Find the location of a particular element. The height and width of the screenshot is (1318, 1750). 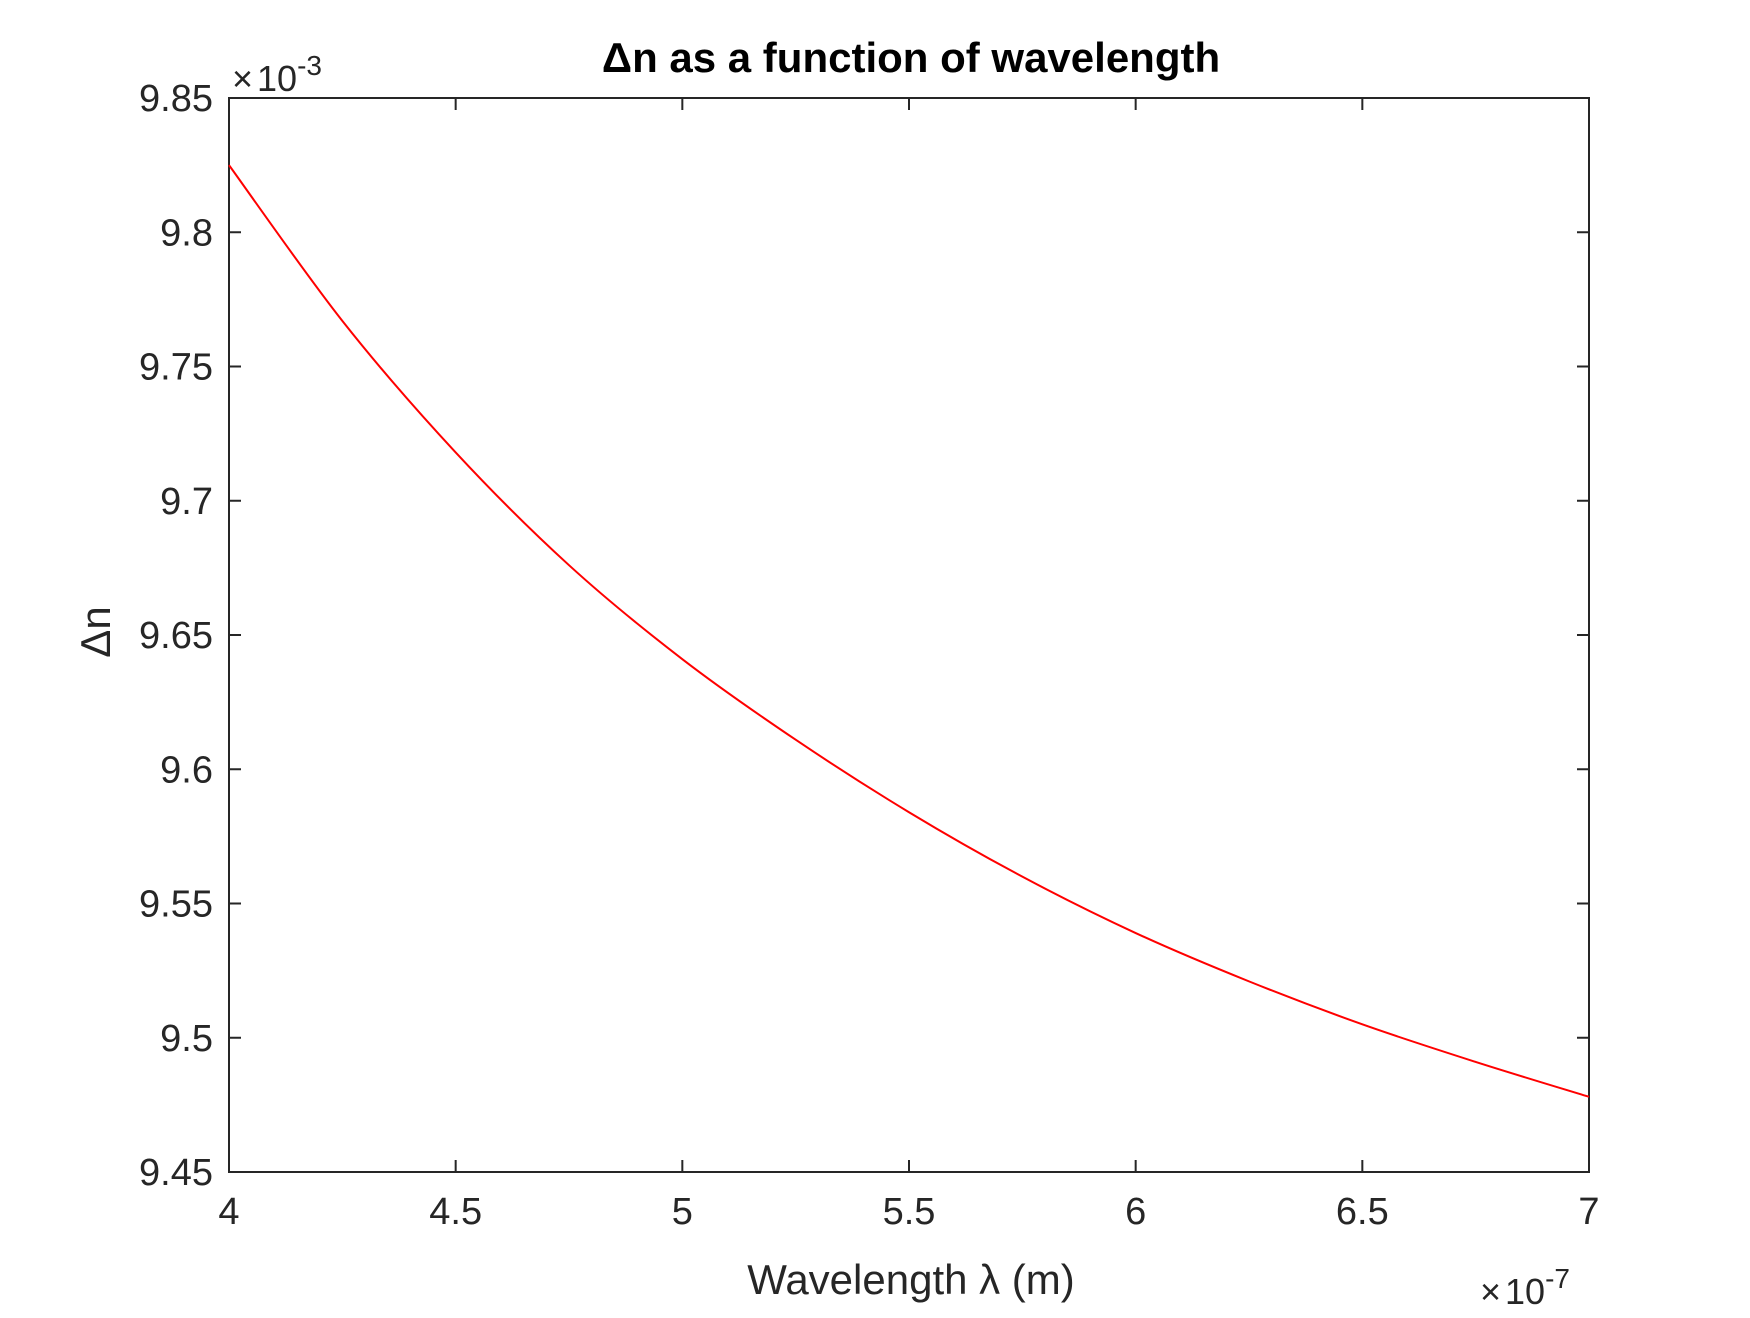

x-axis-exponent: × 10⁻⁷ is located at coordinates (1525, 1287).